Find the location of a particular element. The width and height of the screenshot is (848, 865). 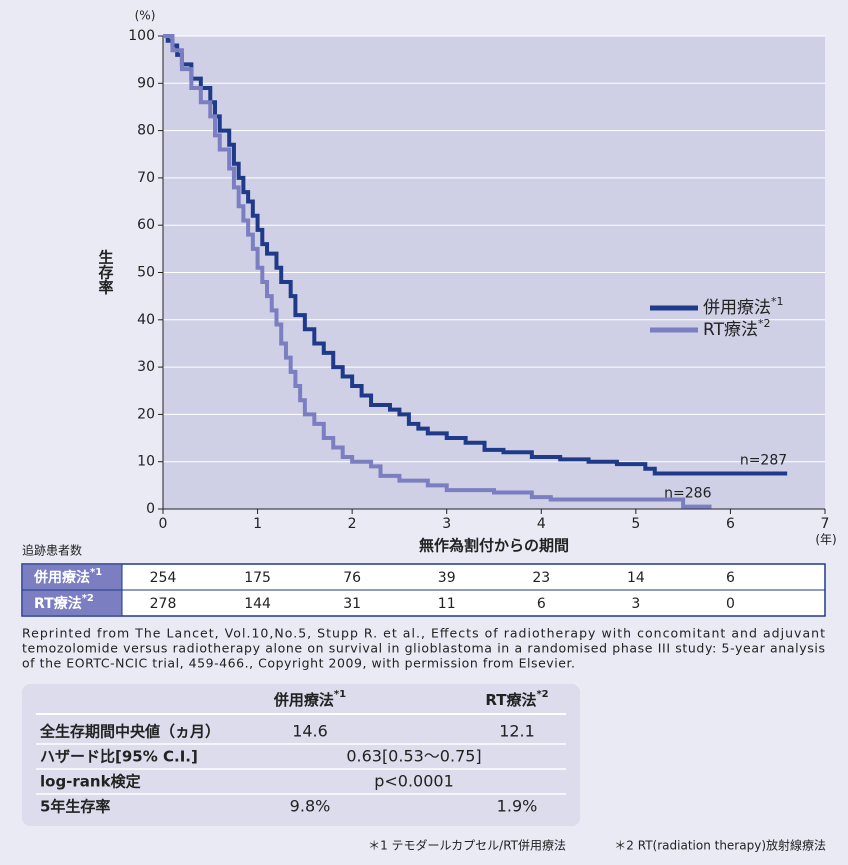

risk-value: 144 is located at coordinates (257, 604).